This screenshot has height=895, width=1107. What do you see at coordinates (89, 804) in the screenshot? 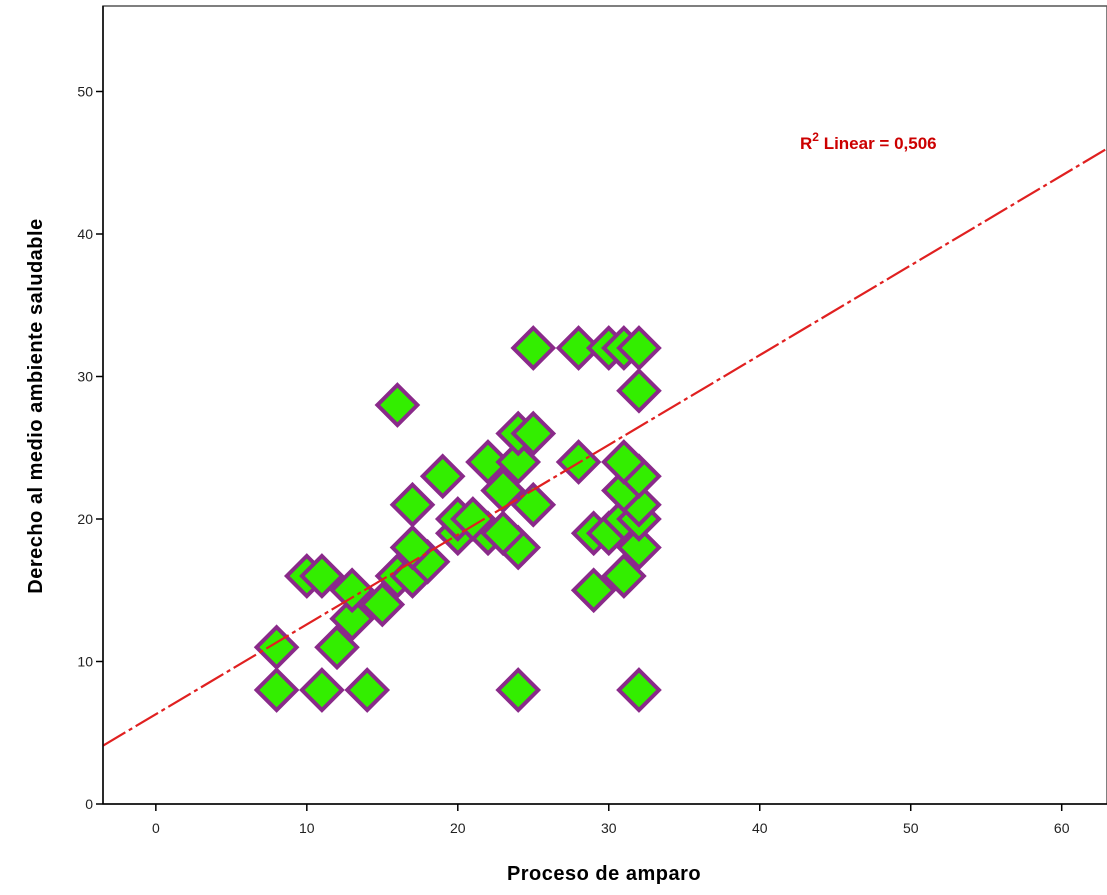
I see `y-tick-label: 0` at bounding box center [89, 804].